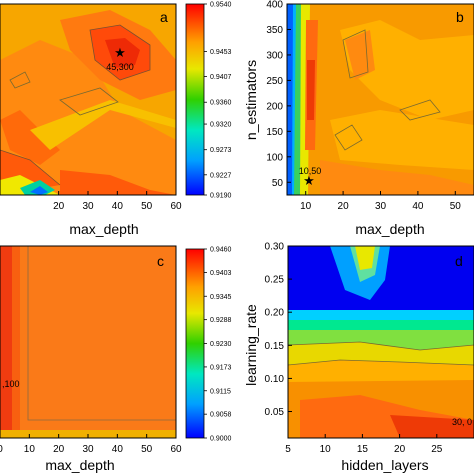  What do you see at coordinates (120, 52) in the screenshot?
I see `best-point-marker-a: ★` at bounding box center [120, 52].